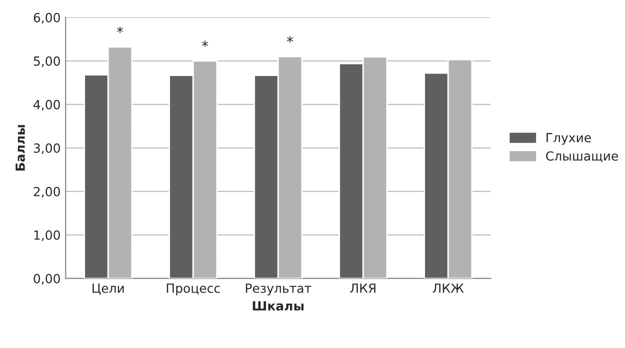 The image size is (625, 348). Describe the element at coordinates (279, 290) in the screenshot. I see `x-tick-label: Результат` at that location.